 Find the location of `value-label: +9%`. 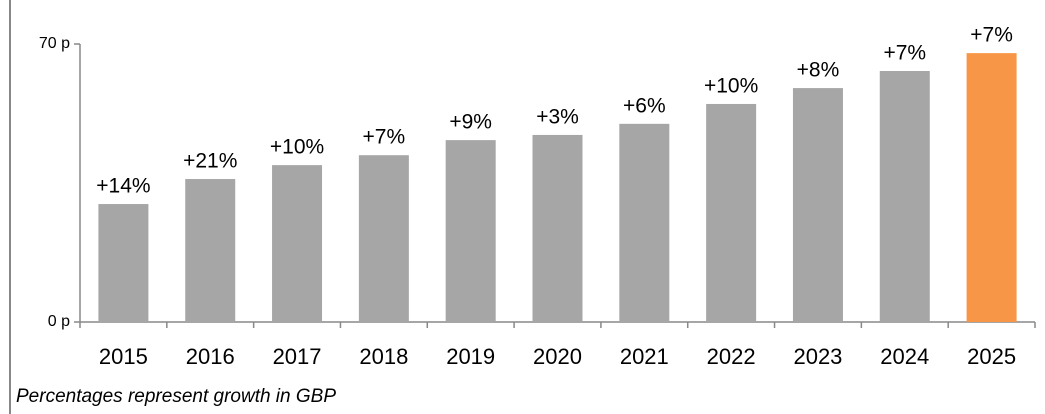

value-label: +9% is located at coordinates (470, 122).